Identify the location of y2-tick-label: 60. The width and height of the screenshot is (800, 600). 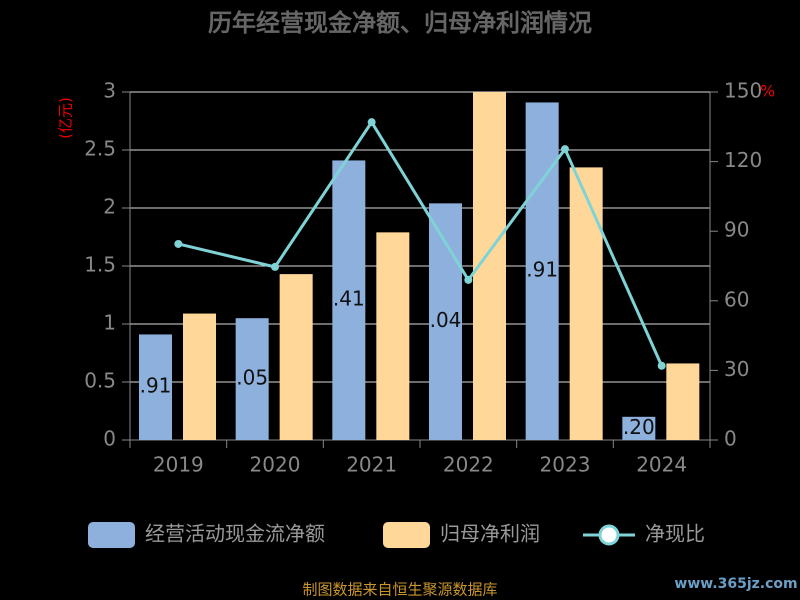
(736, 299).